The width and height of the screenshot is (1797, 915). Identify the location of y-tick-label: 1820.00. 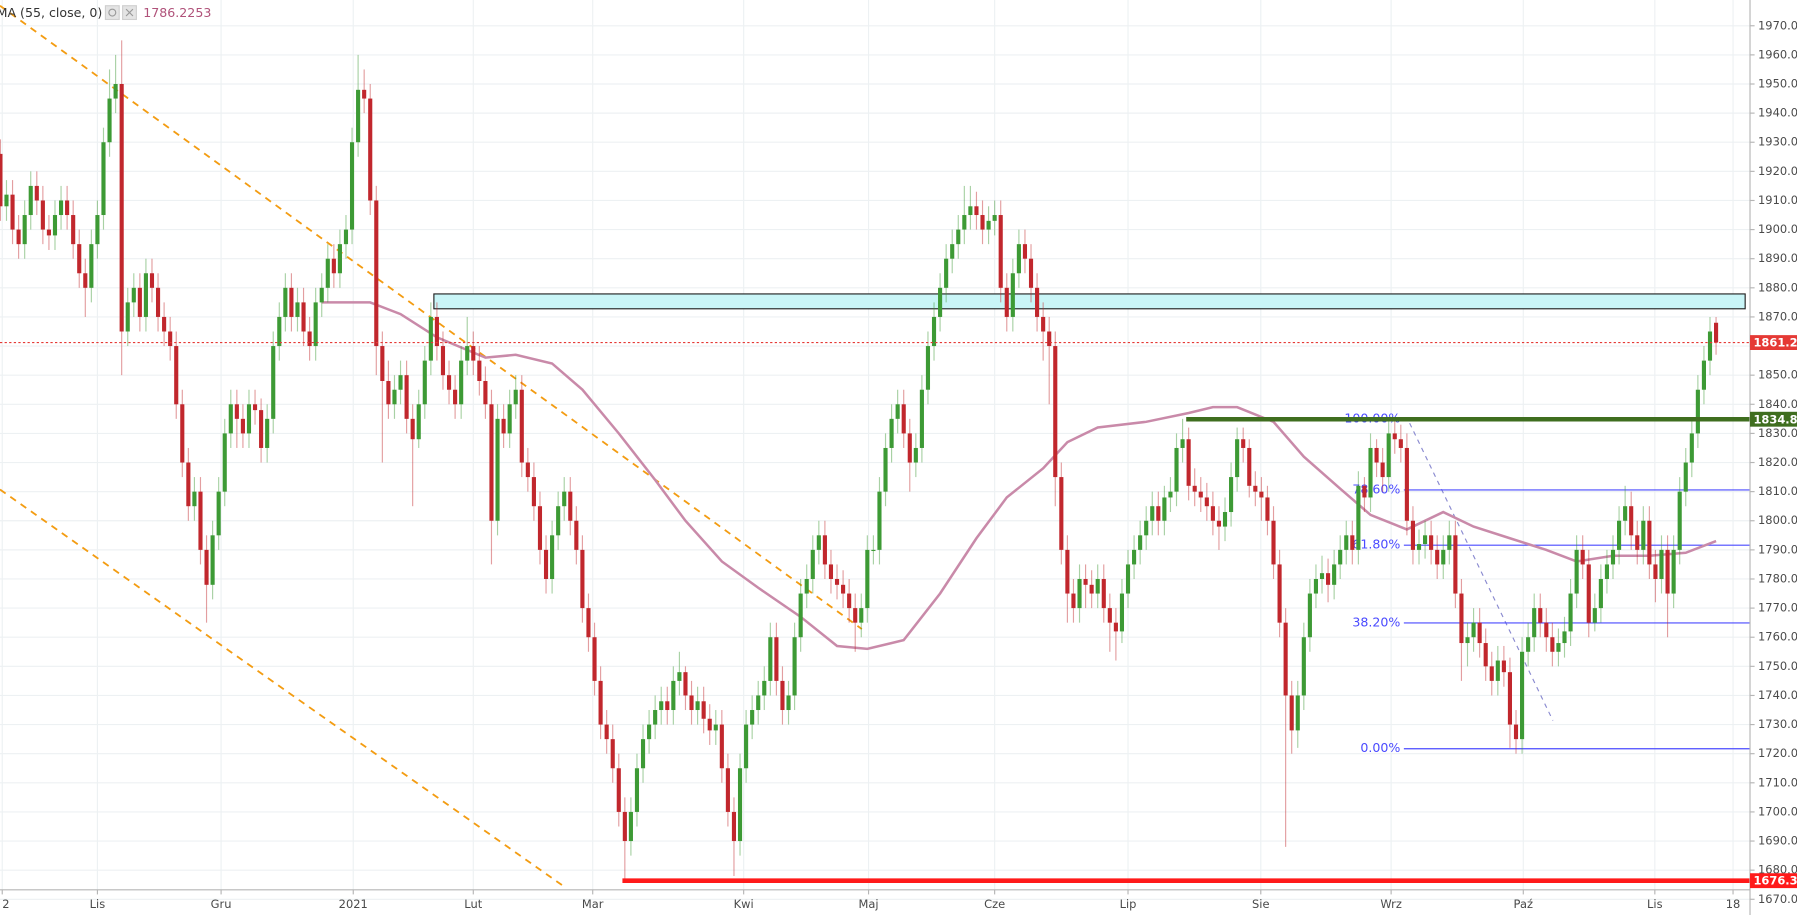
(1777, 462).